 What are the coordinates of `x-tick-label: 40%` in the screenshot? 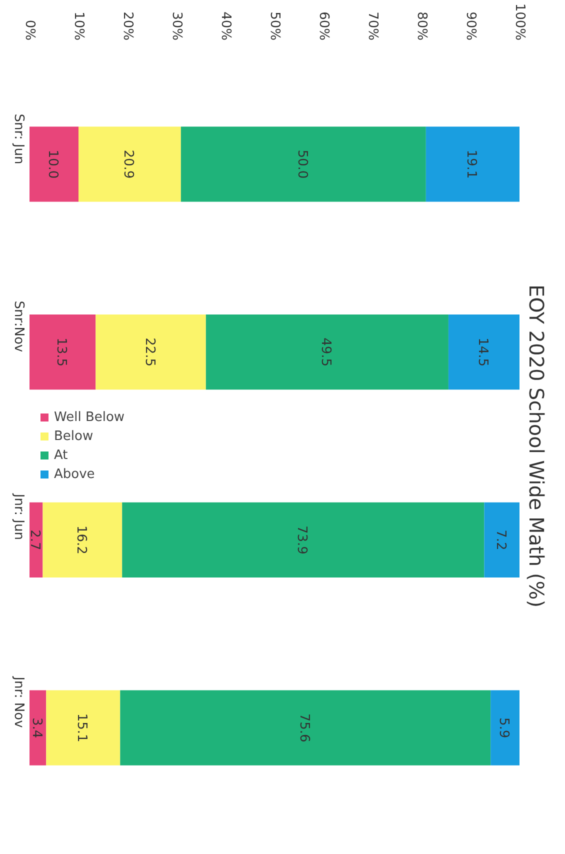 It's located at (225, 26).